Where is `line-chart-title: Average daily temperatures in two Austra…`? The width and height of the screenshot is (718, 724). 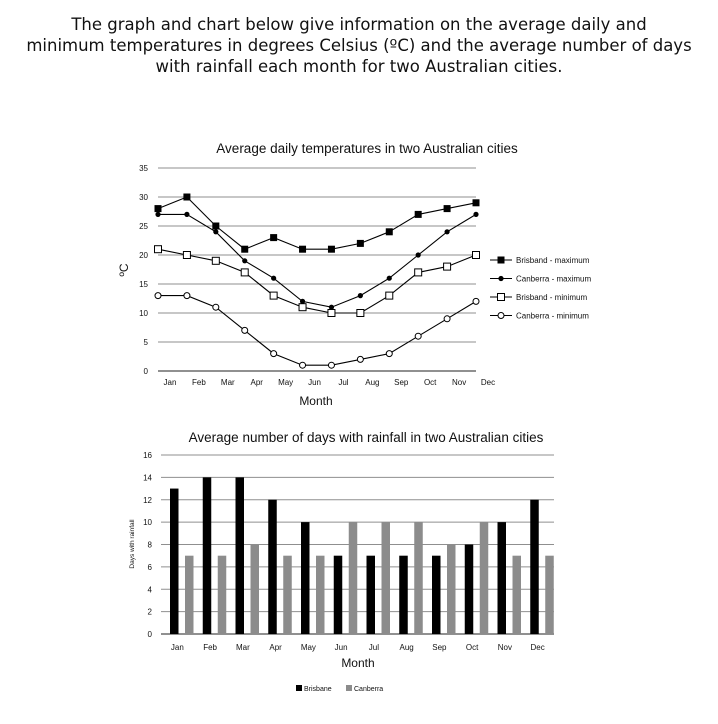
line-chart-title: Average daily temperatures in two Austra… is located at coordinates (367, 148).